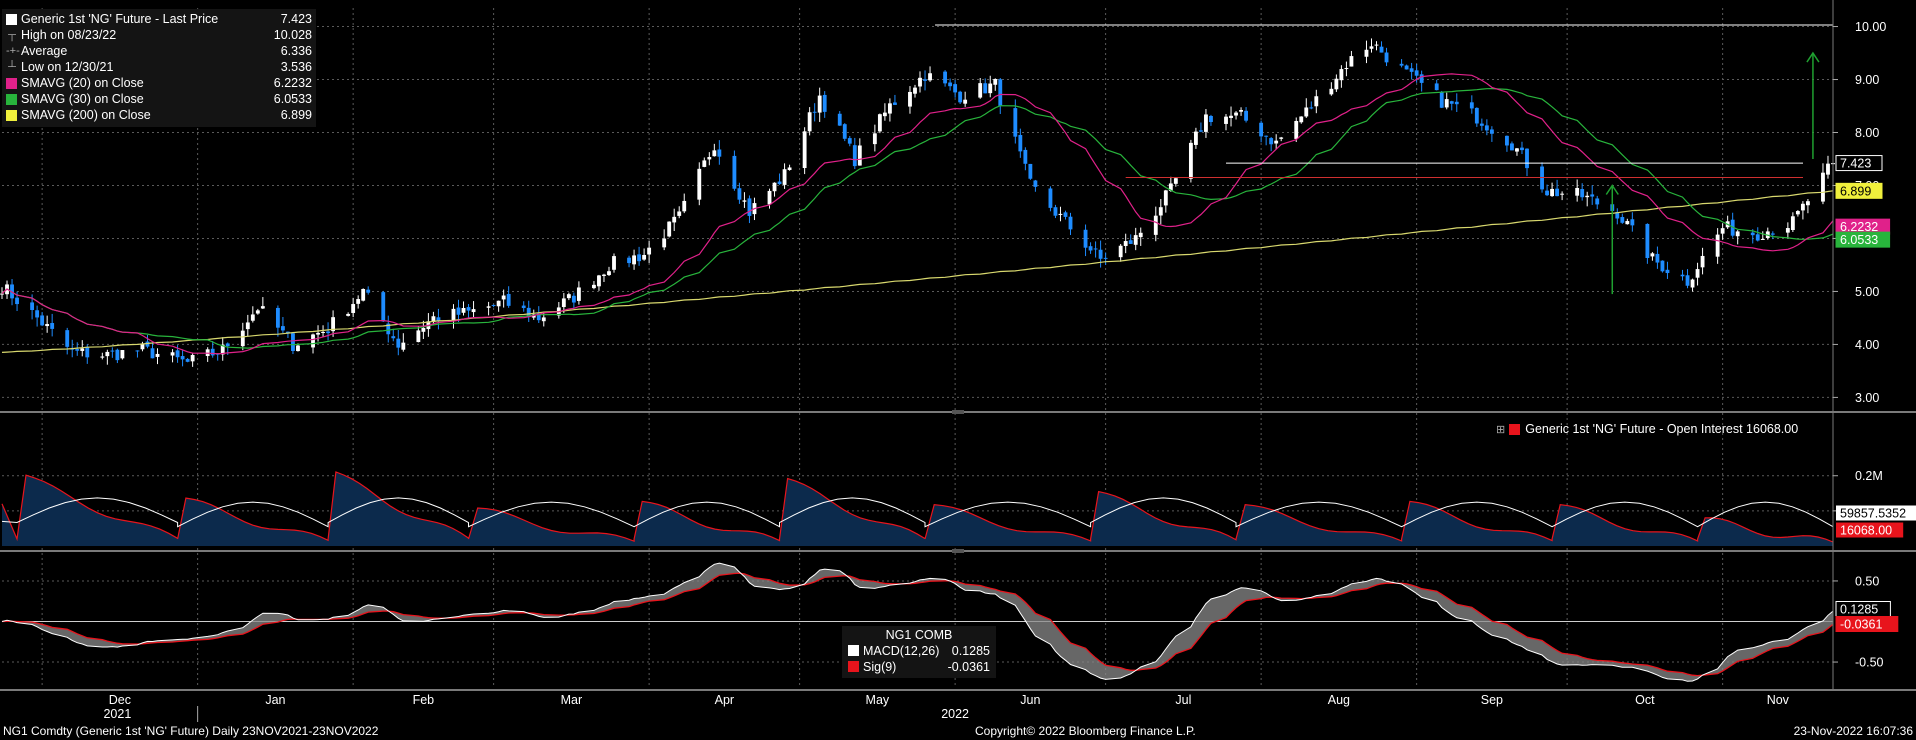 This screenshot has height=740, width=1916. I want to click on month-tick-label: Sep, so click(1492, 700).